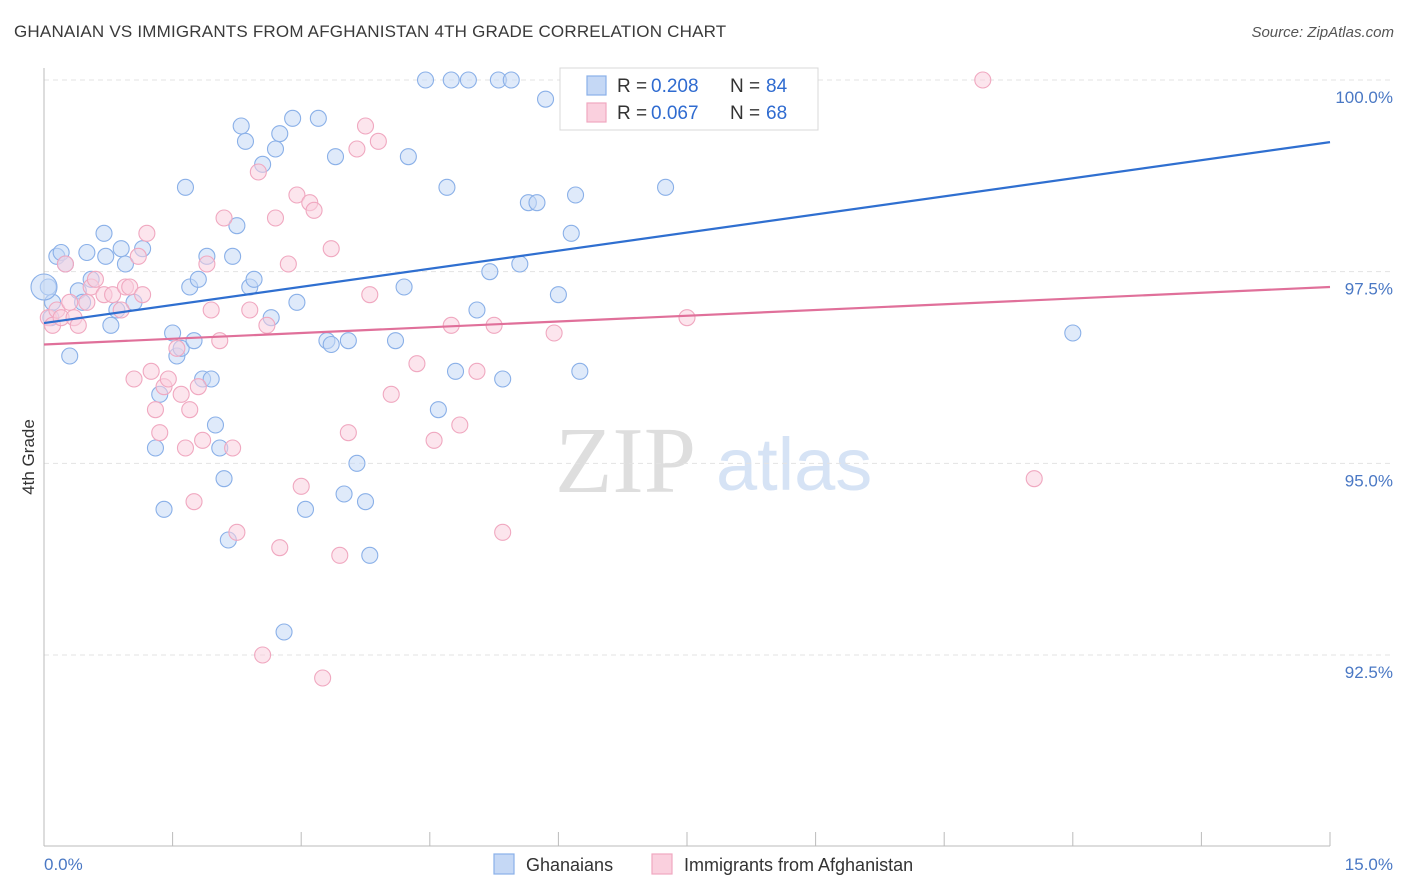  I want to click on watermark-zip: ZIP, so click(625, 461).